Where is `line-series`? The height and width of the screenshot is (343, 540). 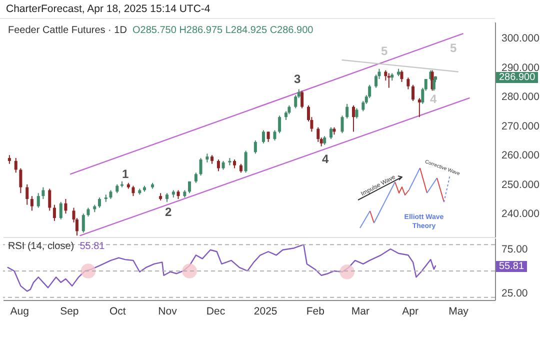 line-series is located at coordinates (221, 268).